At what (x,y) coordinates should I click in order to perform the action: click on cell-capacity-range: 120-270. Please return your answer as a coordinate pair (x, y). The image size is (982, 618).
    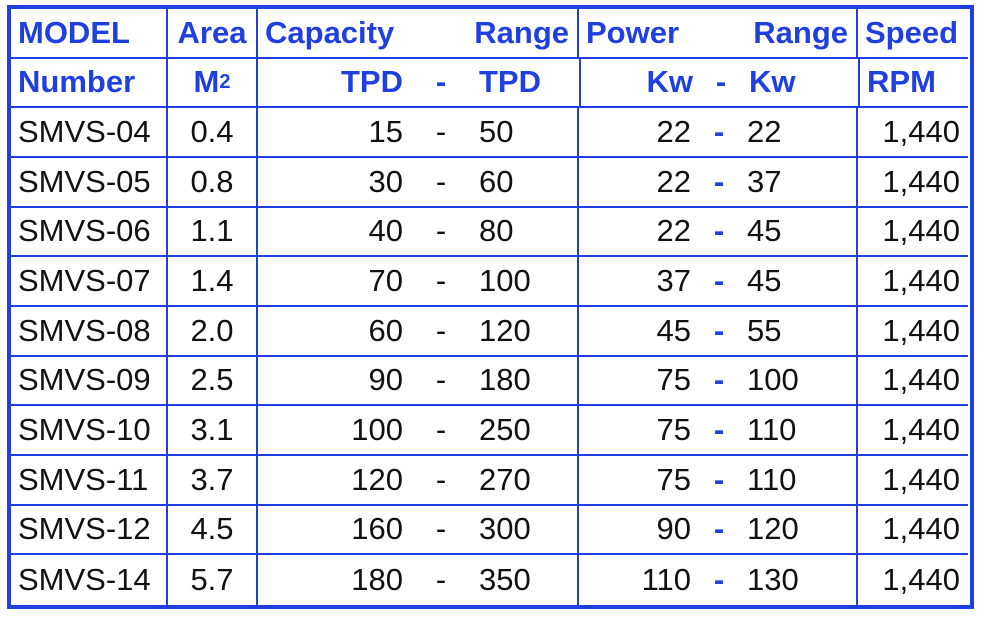
    Looking at the image, I should click on (418, 481).